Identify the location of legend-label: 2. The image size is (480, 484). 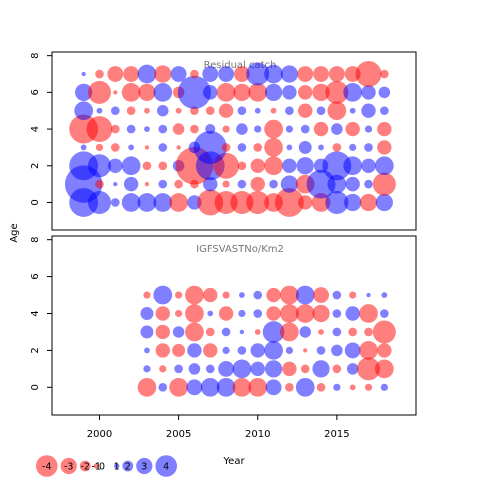
(128, 467).